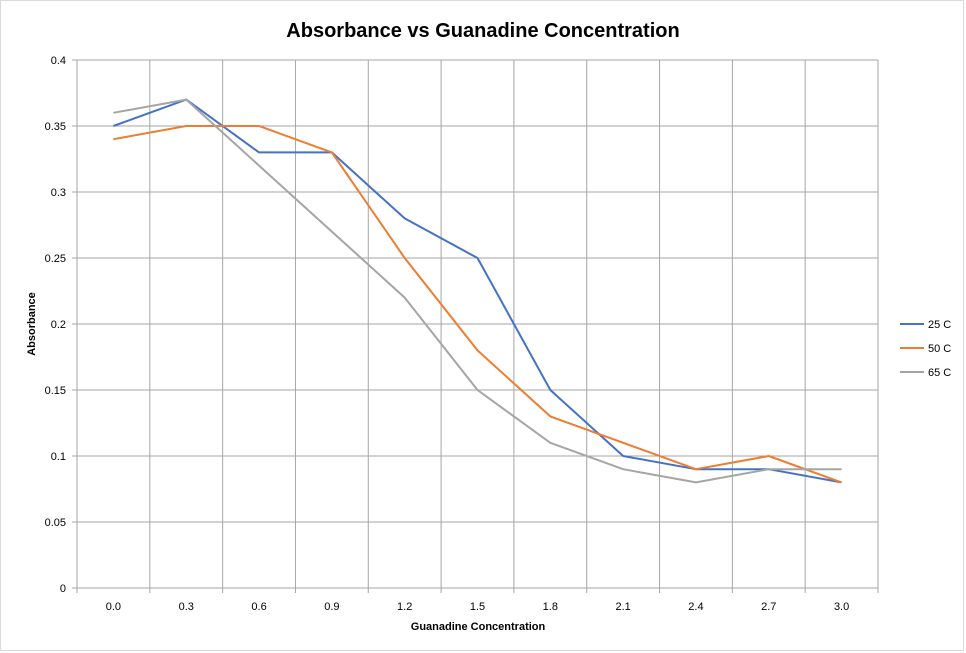  What do you see at coordinates (841, 607) in the screenshot?
I see `x-tick-label: 3.0` at bounding box center [841, 607].